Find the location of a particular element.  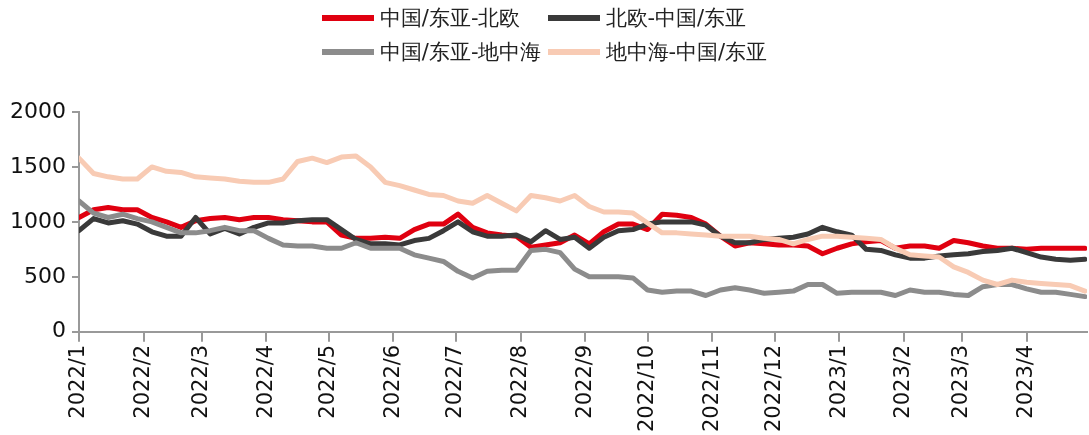

x-tick-label: 2023/1 is located at coordinates (837, 381).